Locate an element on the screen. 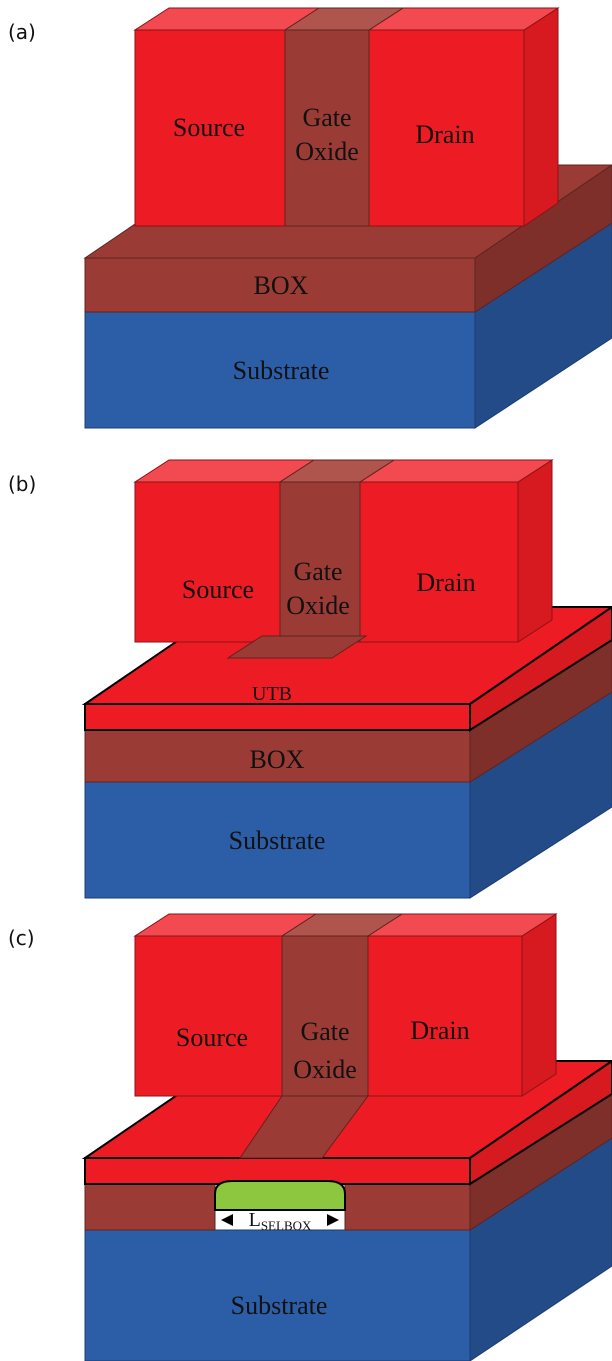 This screenshot has width=612, height=1361. lselbox-arrow-left is located at coordinates (227, 1220).